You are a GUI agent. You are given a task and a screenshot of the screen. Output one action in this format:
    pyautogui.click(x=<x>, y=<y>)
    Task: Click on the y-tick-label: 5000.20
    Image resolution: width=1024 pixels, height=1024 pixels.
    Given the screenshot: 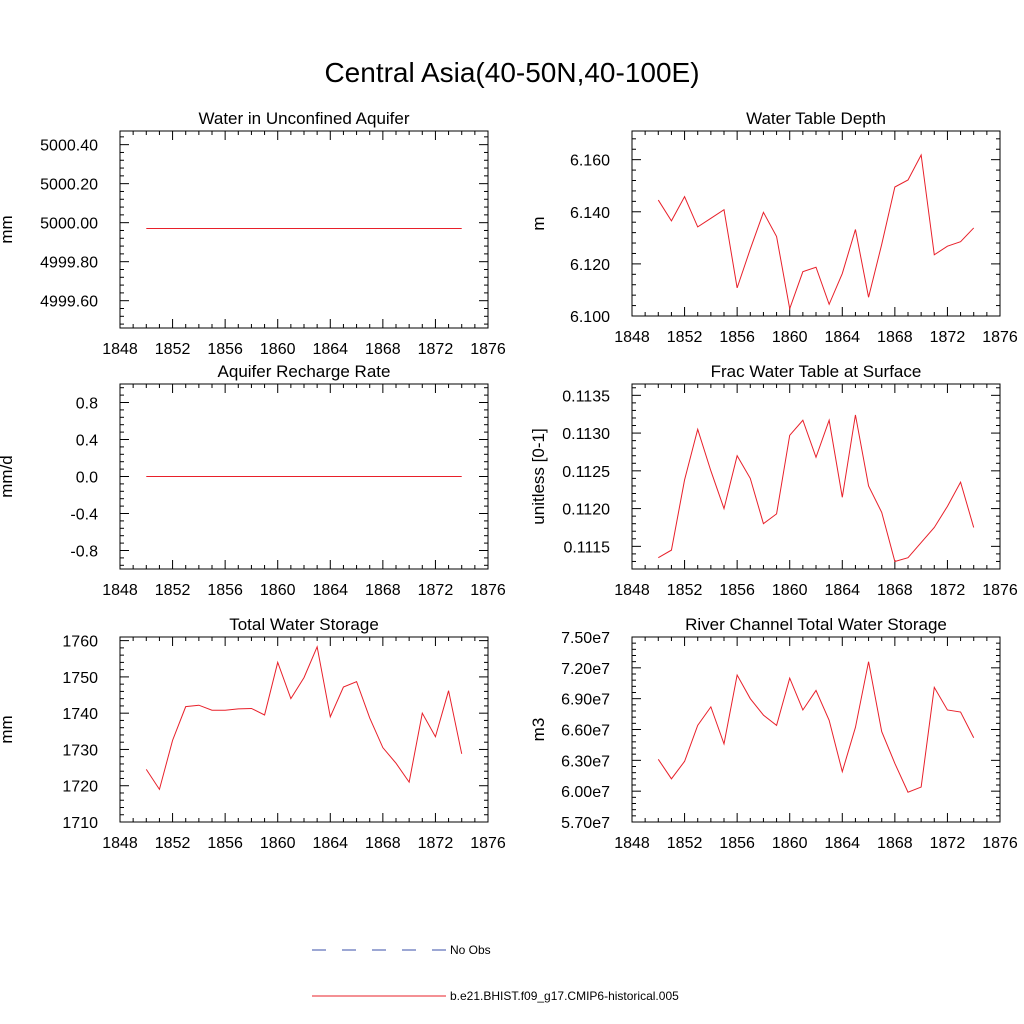 What is the action you would take?
    pyautogui.click(x=69, y=185)
    